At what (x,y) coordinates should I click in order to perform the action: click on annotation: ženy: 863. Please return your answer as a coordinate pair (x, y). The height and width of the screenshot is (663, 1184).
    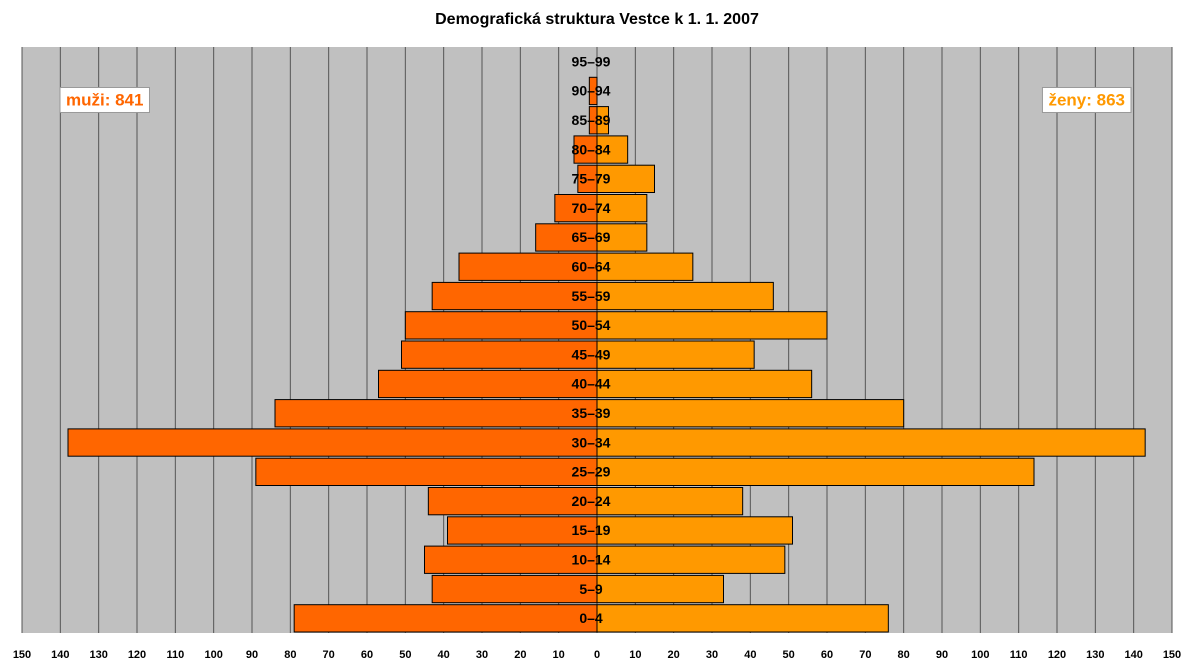
    Looking at the image, I should click on (1086, 99).